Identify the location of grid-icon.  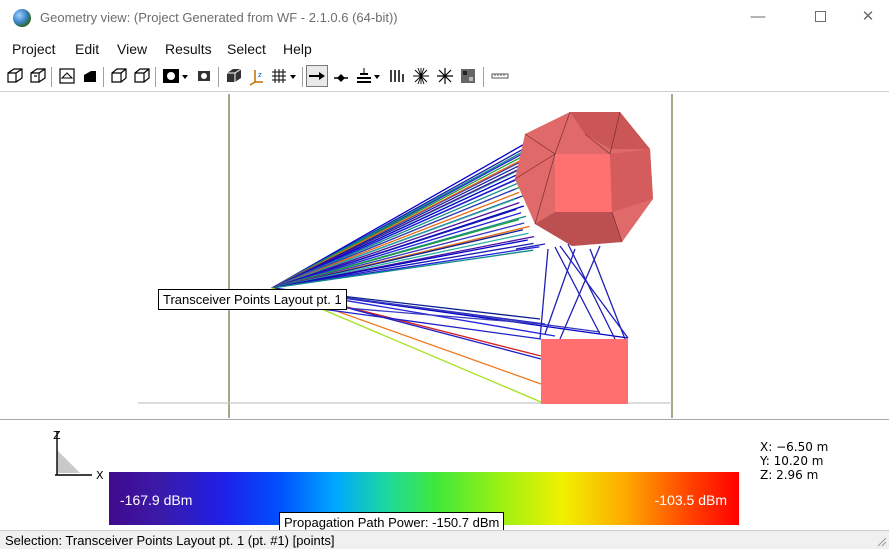
(284, 76).